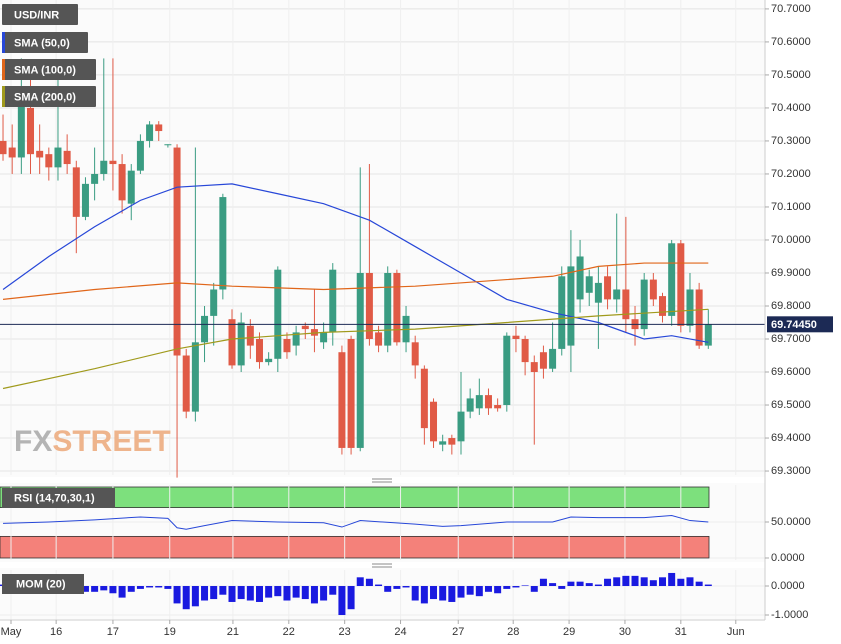 Image resolution: width=841 pixels, height=644 pixels. I want to click on y-tick-label: 69.4000, so click(791, 438).